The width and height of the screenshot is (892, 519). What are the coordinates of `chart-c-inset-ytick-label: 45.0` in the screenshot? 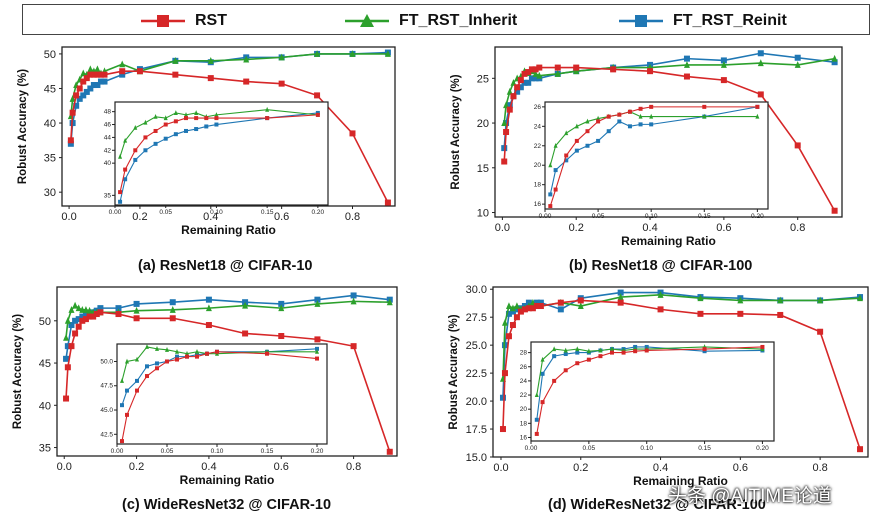 It's located at (106, 410).